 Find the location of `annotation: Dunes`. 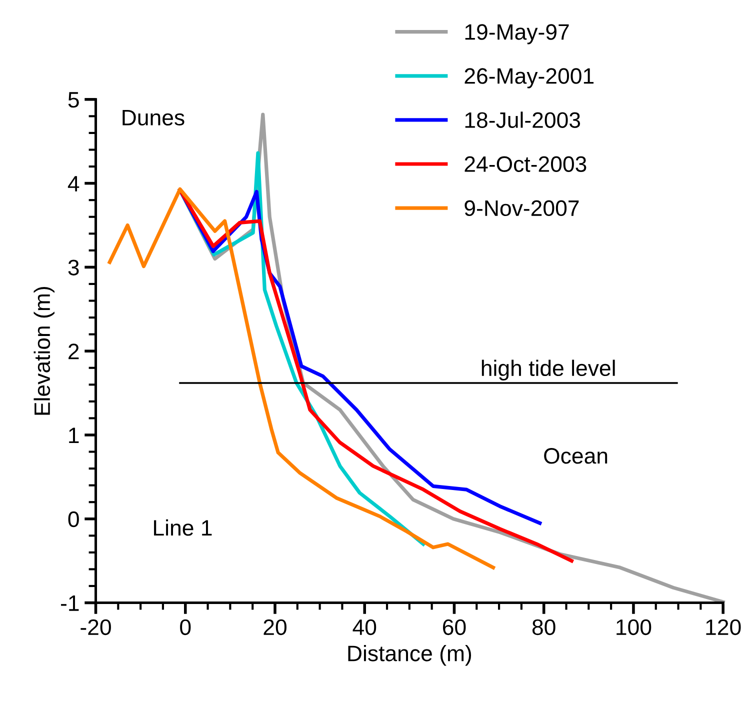

annotation: Dunes is located at coordinates (153, 118).